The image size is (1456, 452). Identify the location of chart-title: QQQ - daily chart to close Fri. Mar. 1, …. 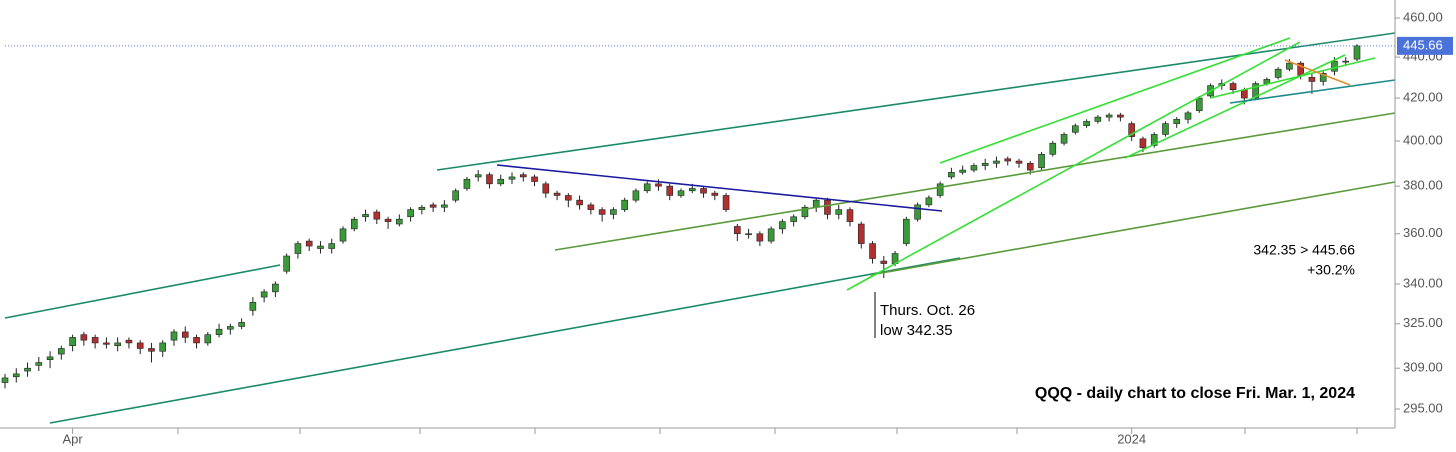
(1195, 393).